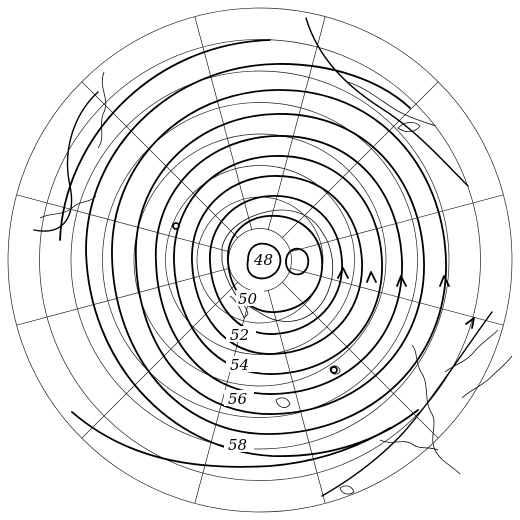 The height and width of the screenshot is (520, 520). I want to click on south-america-coastline, so click(436, 409).